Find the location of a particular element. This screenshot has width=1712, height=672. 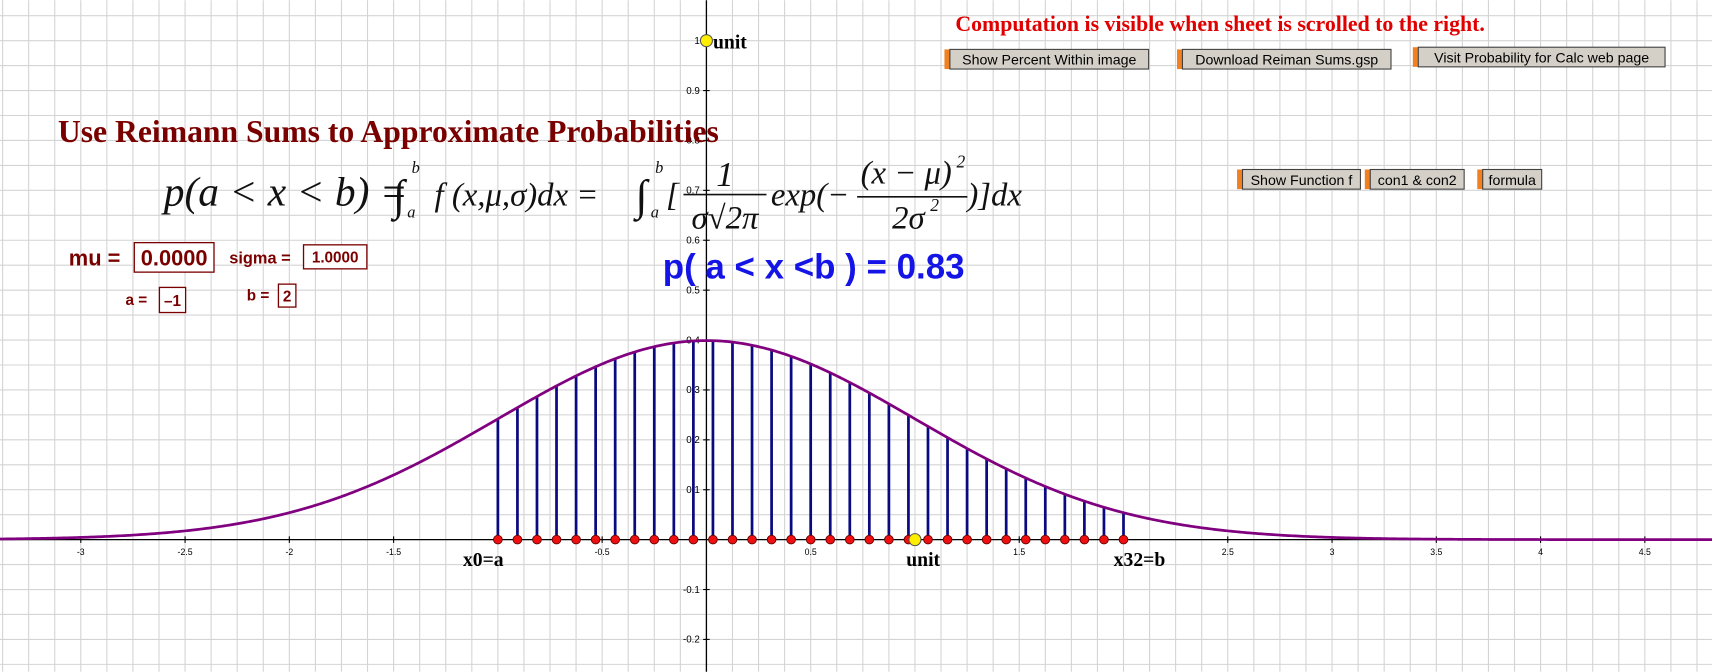

y-tick-label: 0.9 is located at coordinates (693, 91).